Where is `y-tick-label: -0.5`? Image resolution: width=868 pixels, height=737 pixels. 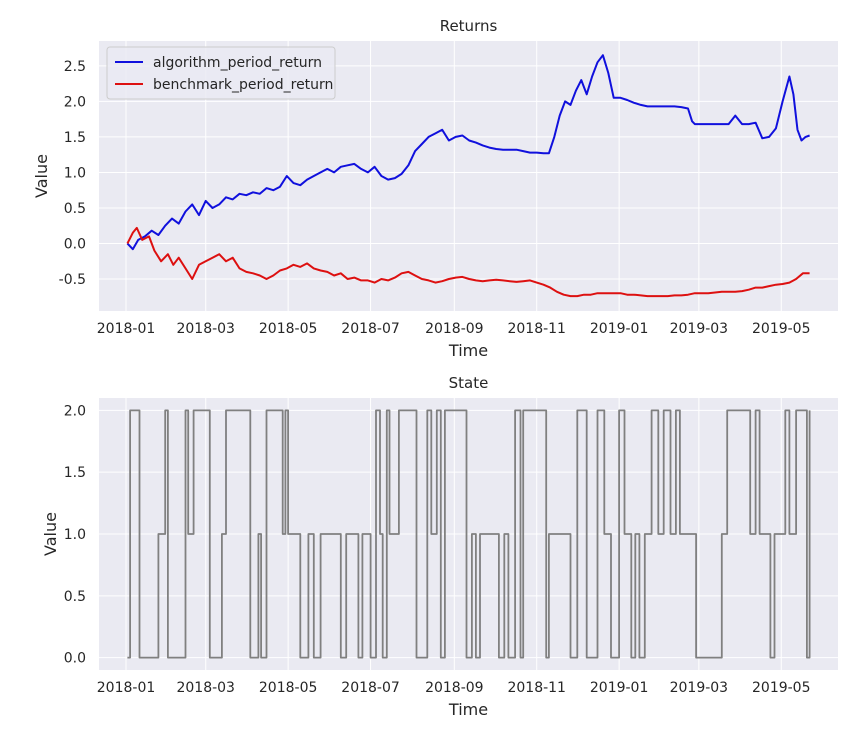
y-tick-label: -0.5 is located at coordinates (72, 280).